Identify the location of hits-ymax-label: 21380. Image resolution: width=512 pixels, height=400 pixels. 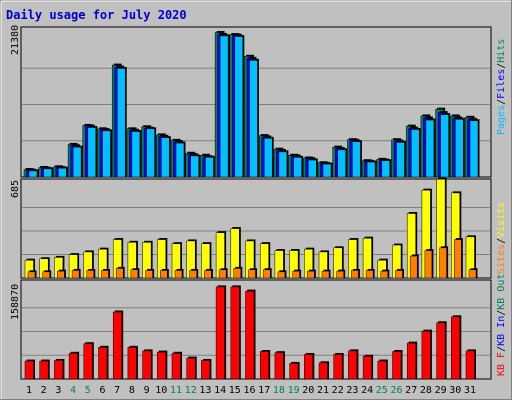
(15, 40).